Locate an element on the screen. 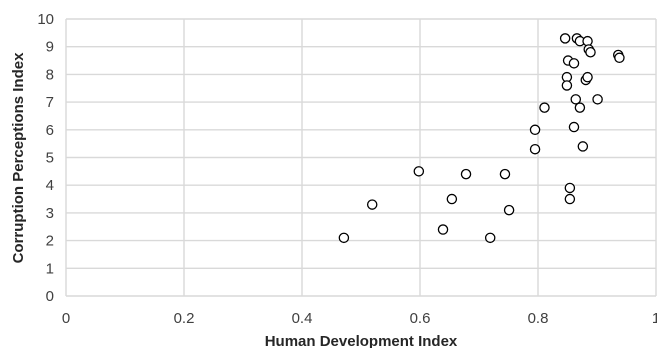  y-tick-label: 2 is located at coordinates (50, 241).